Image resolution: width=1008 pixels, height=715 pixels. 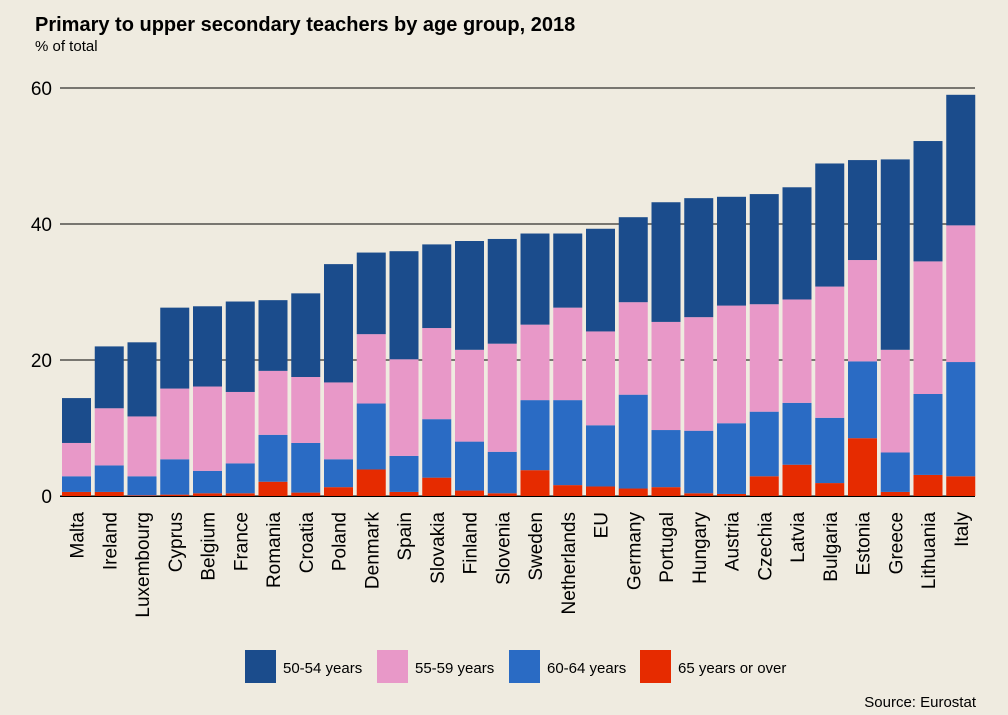 What do you see at coordinates (469, 466) in the screenshot?
I see `bar-60-64-years-finland` at bounding box center [469, 466].